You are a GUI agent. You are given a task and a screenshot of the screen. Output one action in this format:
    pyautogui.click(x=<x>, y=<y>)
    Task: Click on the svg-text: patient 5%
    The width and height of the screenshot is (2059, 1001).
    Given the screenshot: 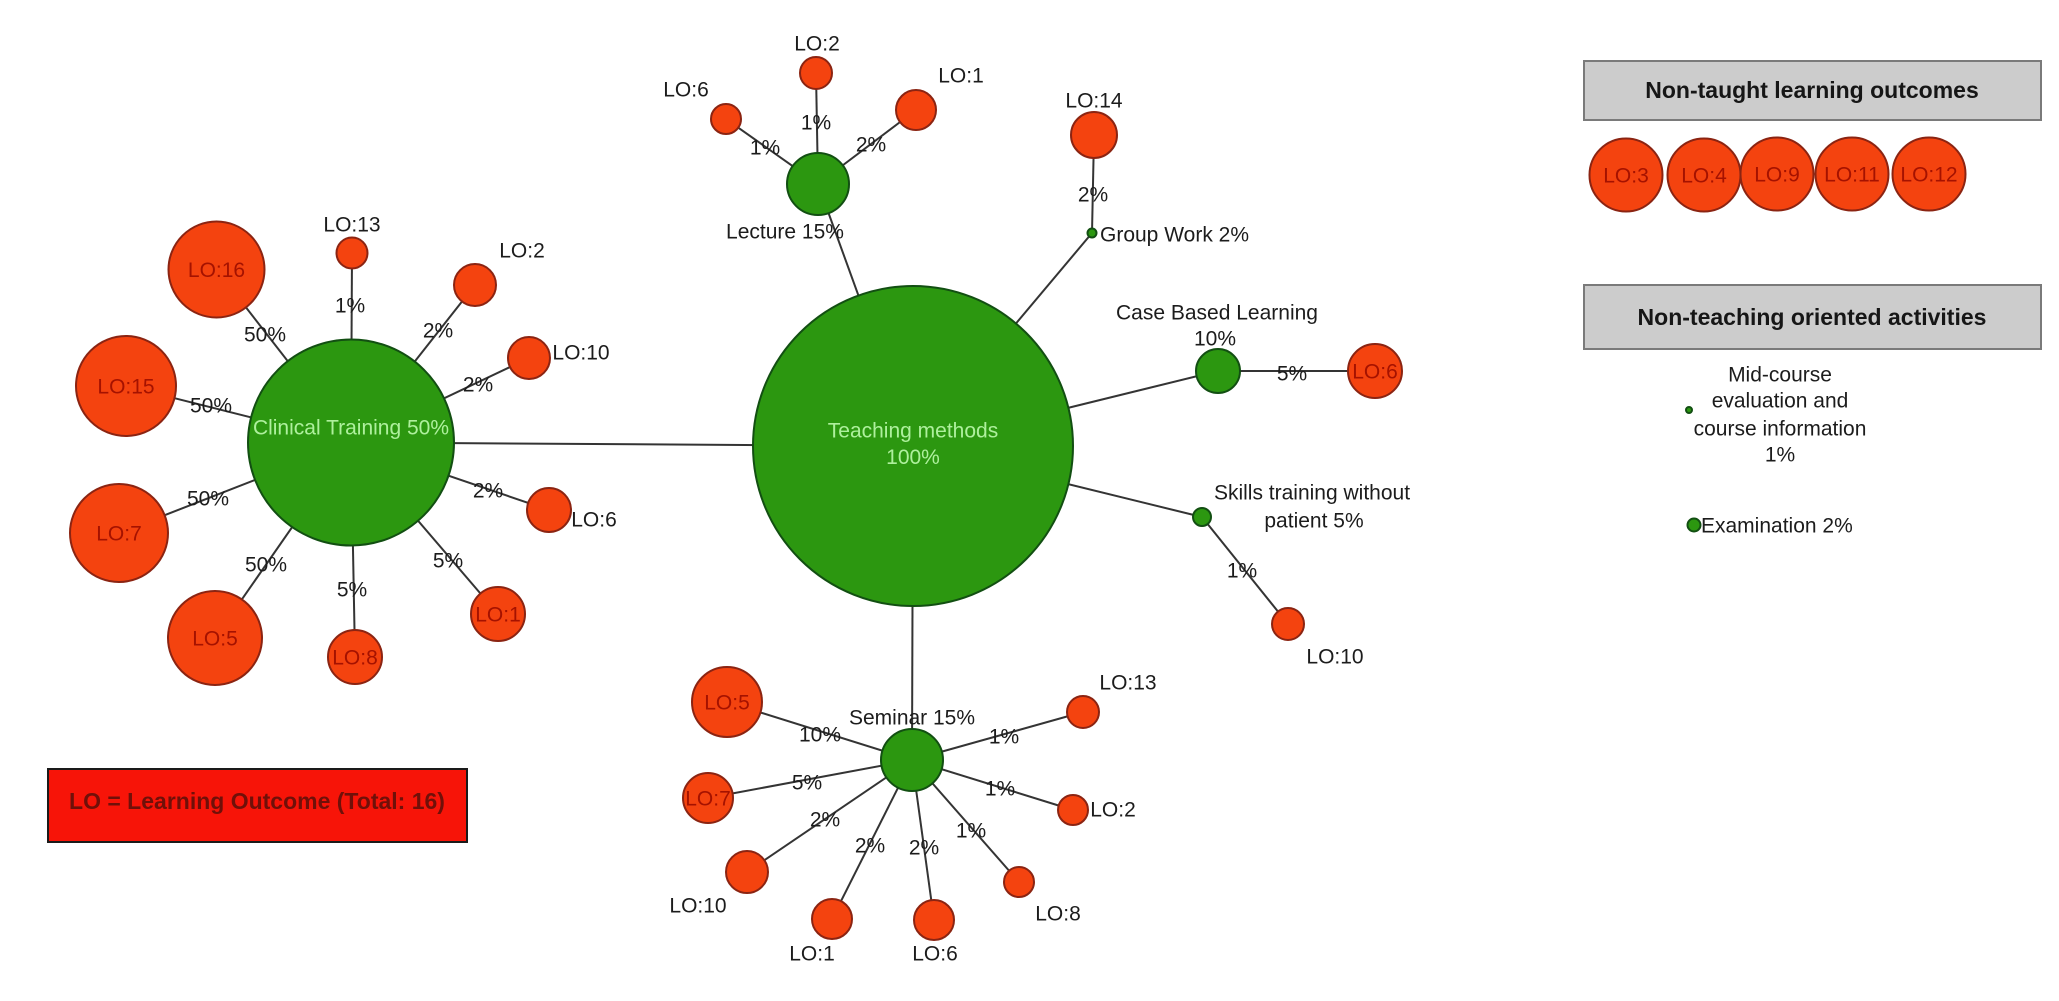 What is the action you would take?
    pyautogui.click(x=1313, y=521)
    